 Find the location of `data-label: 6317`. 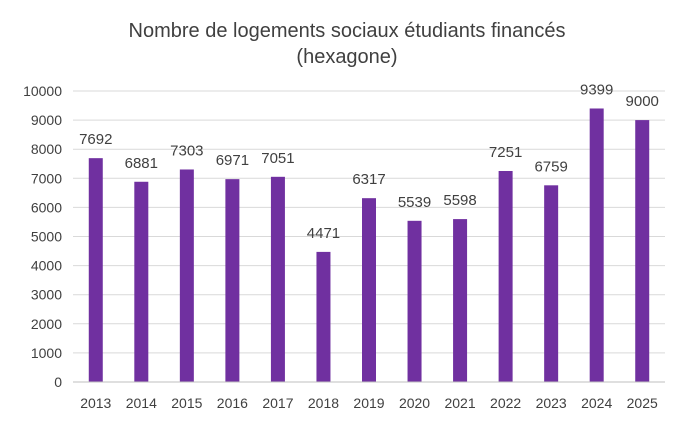

data-label: 6317 is located at coordinates (368, 179).